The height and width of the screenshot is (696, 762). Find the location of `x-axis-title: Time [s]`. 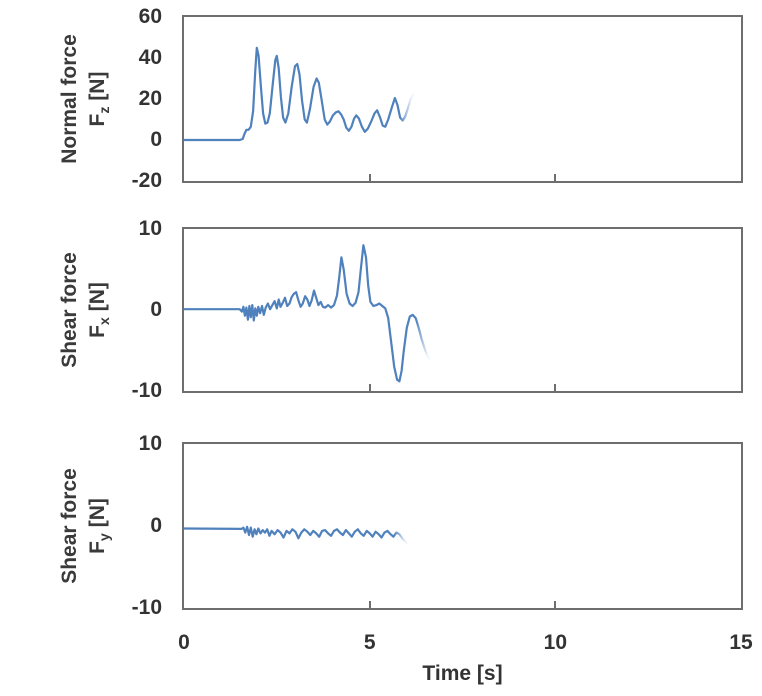

x-axis-title: Time [s] is located at coordinates (462, 673).